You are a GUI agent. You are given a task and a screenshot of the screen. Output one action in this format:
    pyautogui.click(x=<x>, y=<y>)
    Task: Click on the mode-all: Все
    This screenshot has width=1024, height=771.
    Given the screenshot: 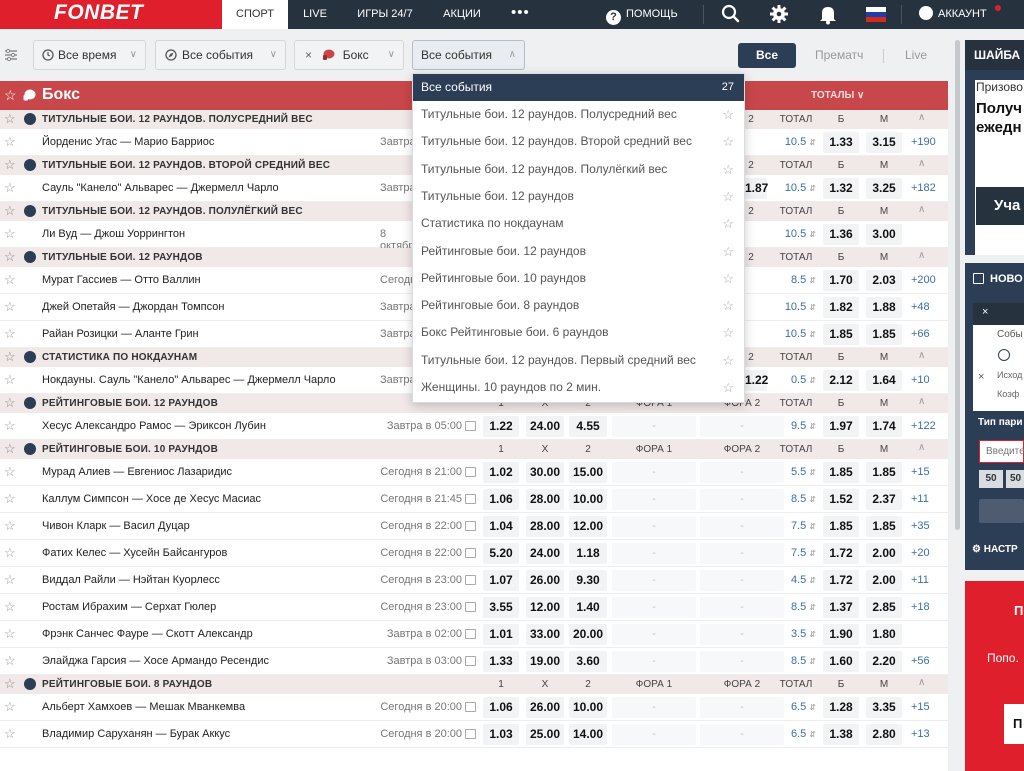 What is the action you would take?
    pyautogui.click(x=767, y=55)
    